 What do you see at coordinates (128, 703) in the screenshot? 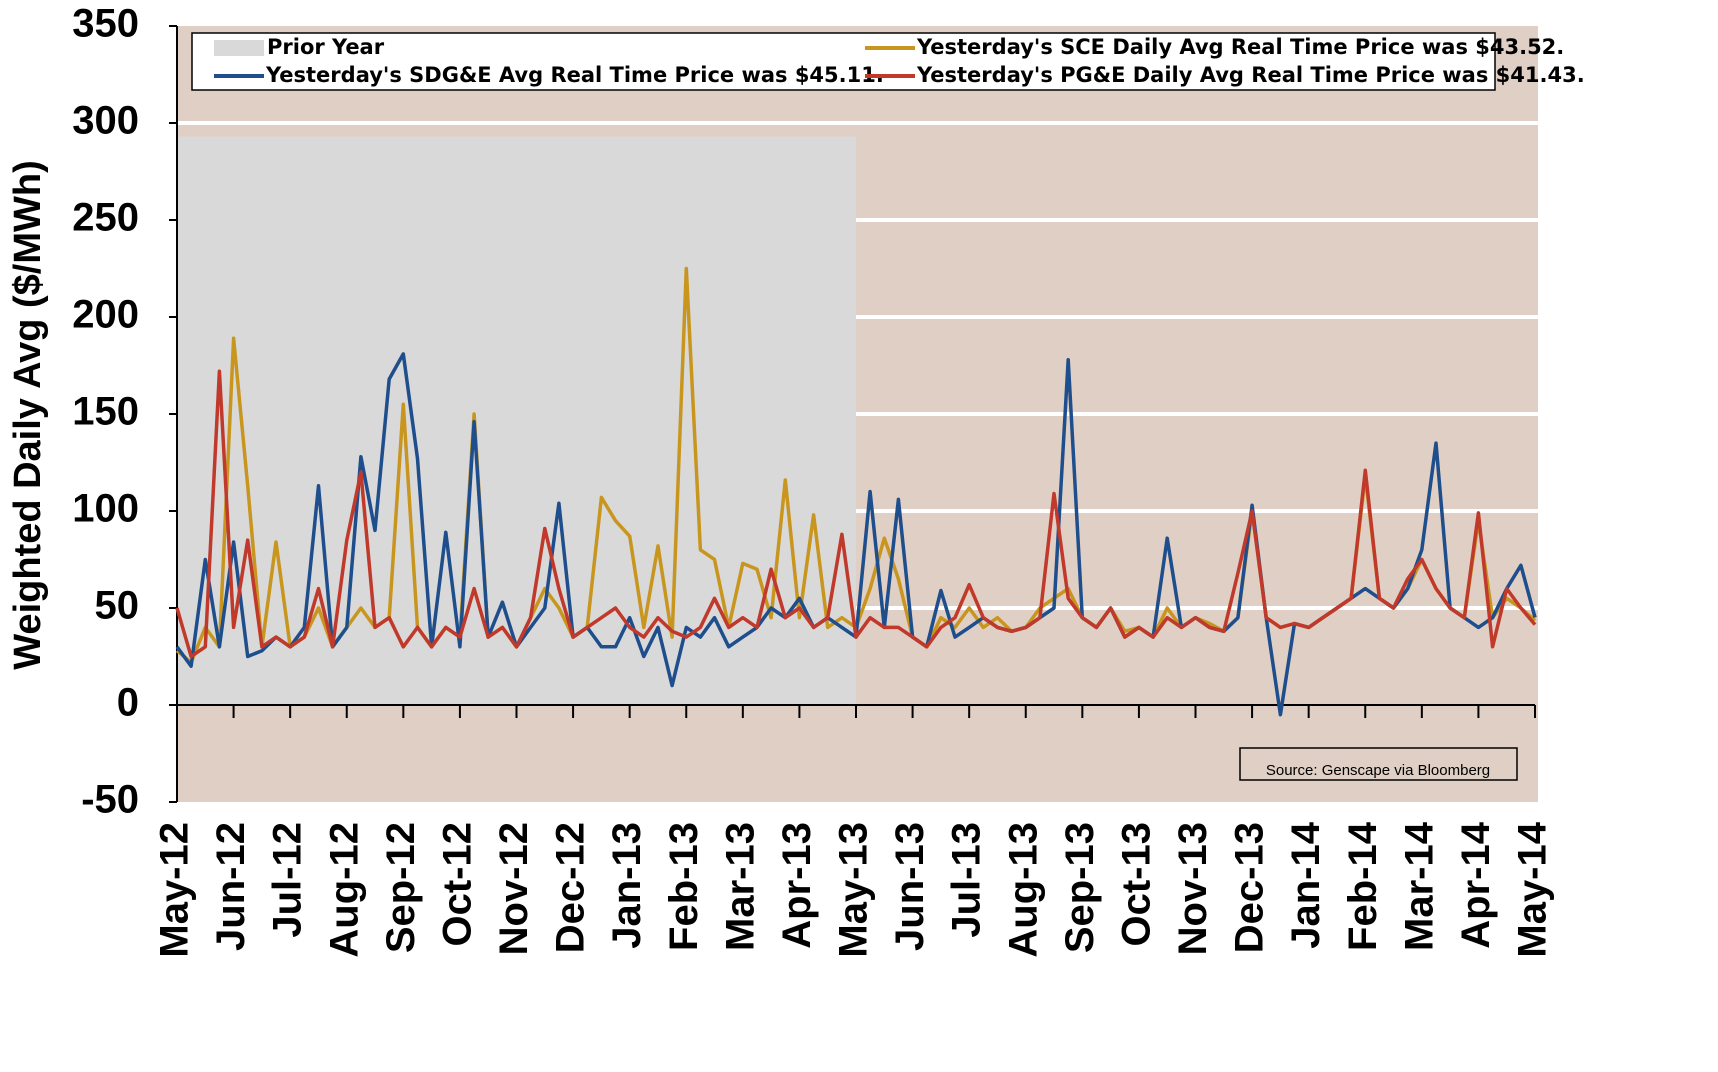
I see `y-tick-label: 0` at bounding box center [128, 703].